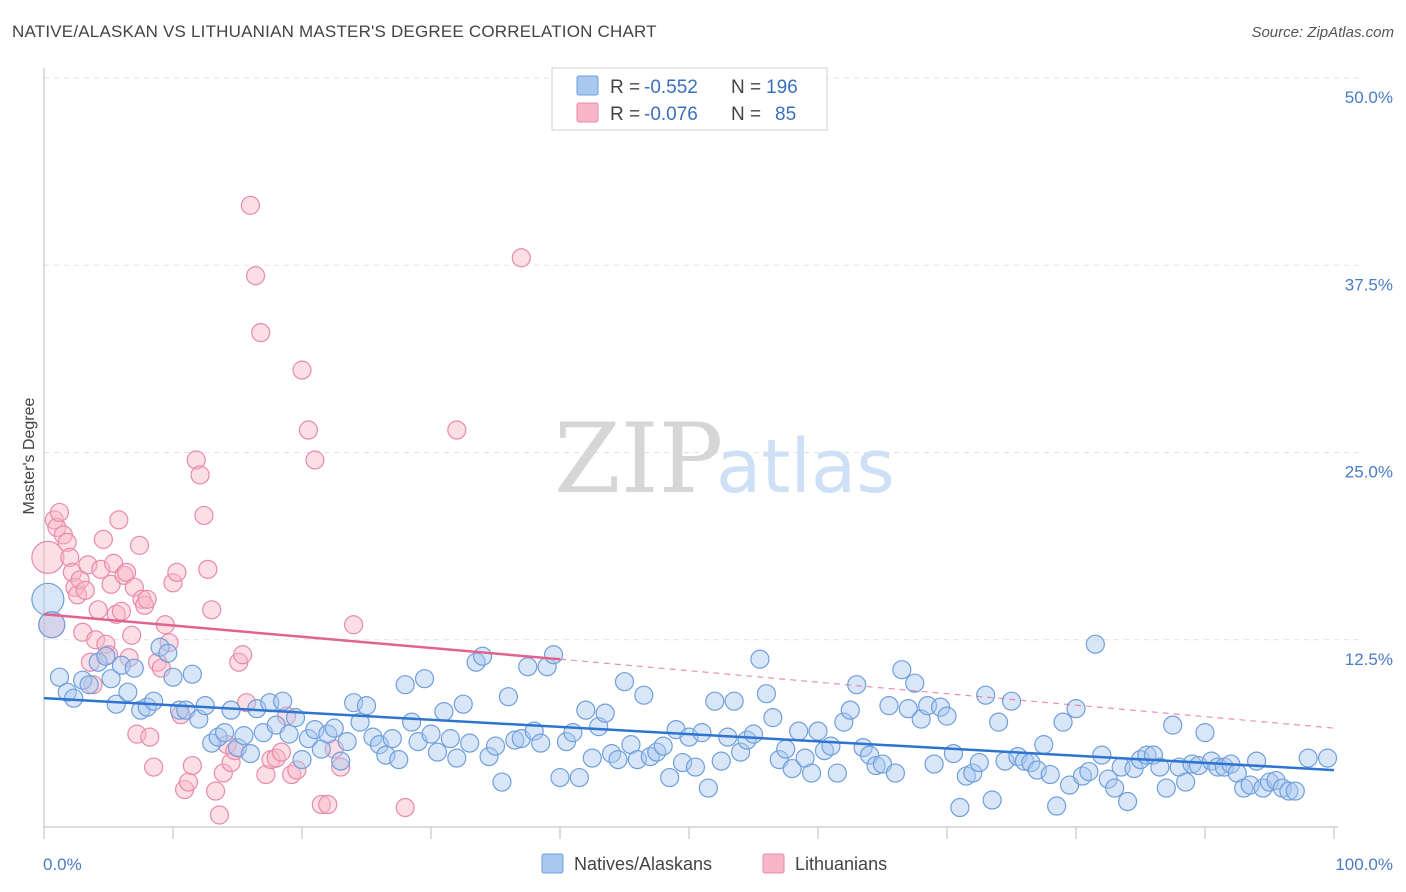 The width and height of the screenshot is (1406, 892). I want to click on watermark-zip: ZIP, so click(638, 459).